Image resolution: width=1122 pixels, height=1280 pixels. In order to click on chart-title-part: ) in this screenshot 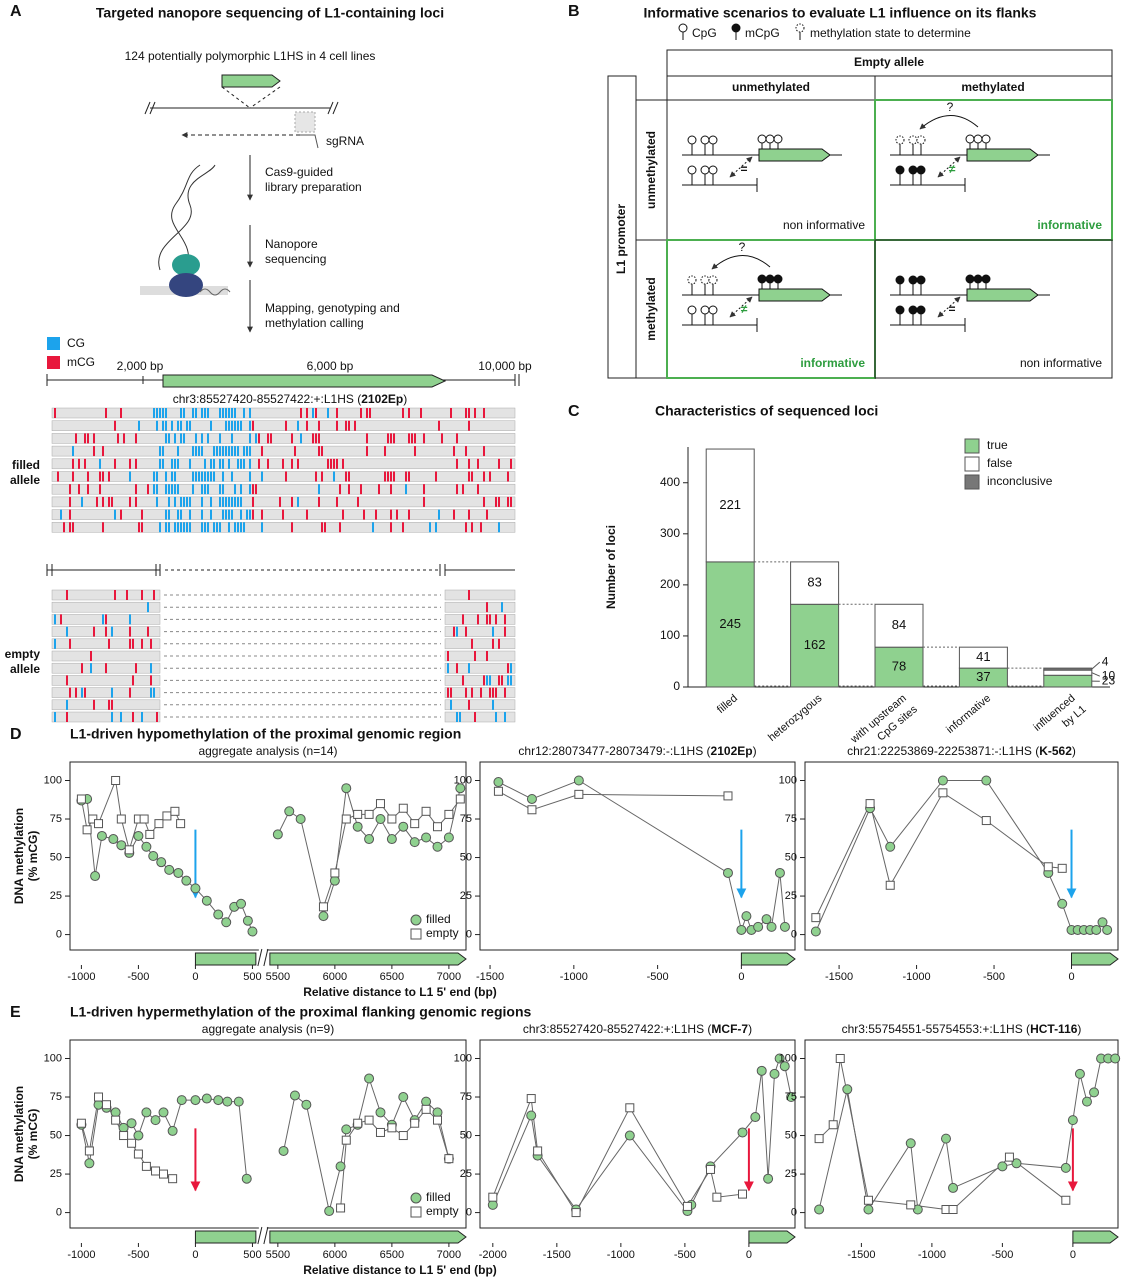, I will do `click(750, 1029)`.